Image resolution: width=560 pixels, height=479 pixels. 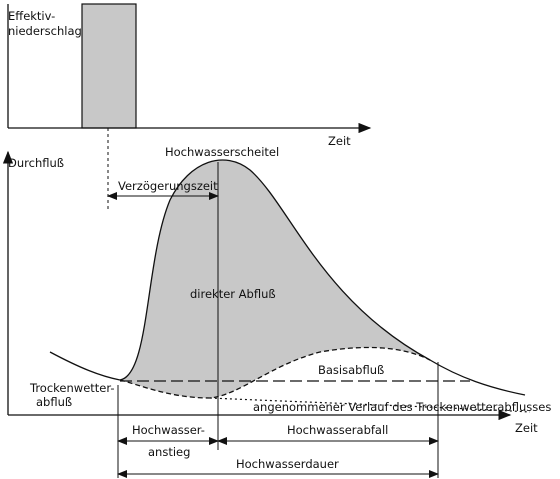 I want to click on fall-label: Hochwasserabfall, so click(x=337, y=430).